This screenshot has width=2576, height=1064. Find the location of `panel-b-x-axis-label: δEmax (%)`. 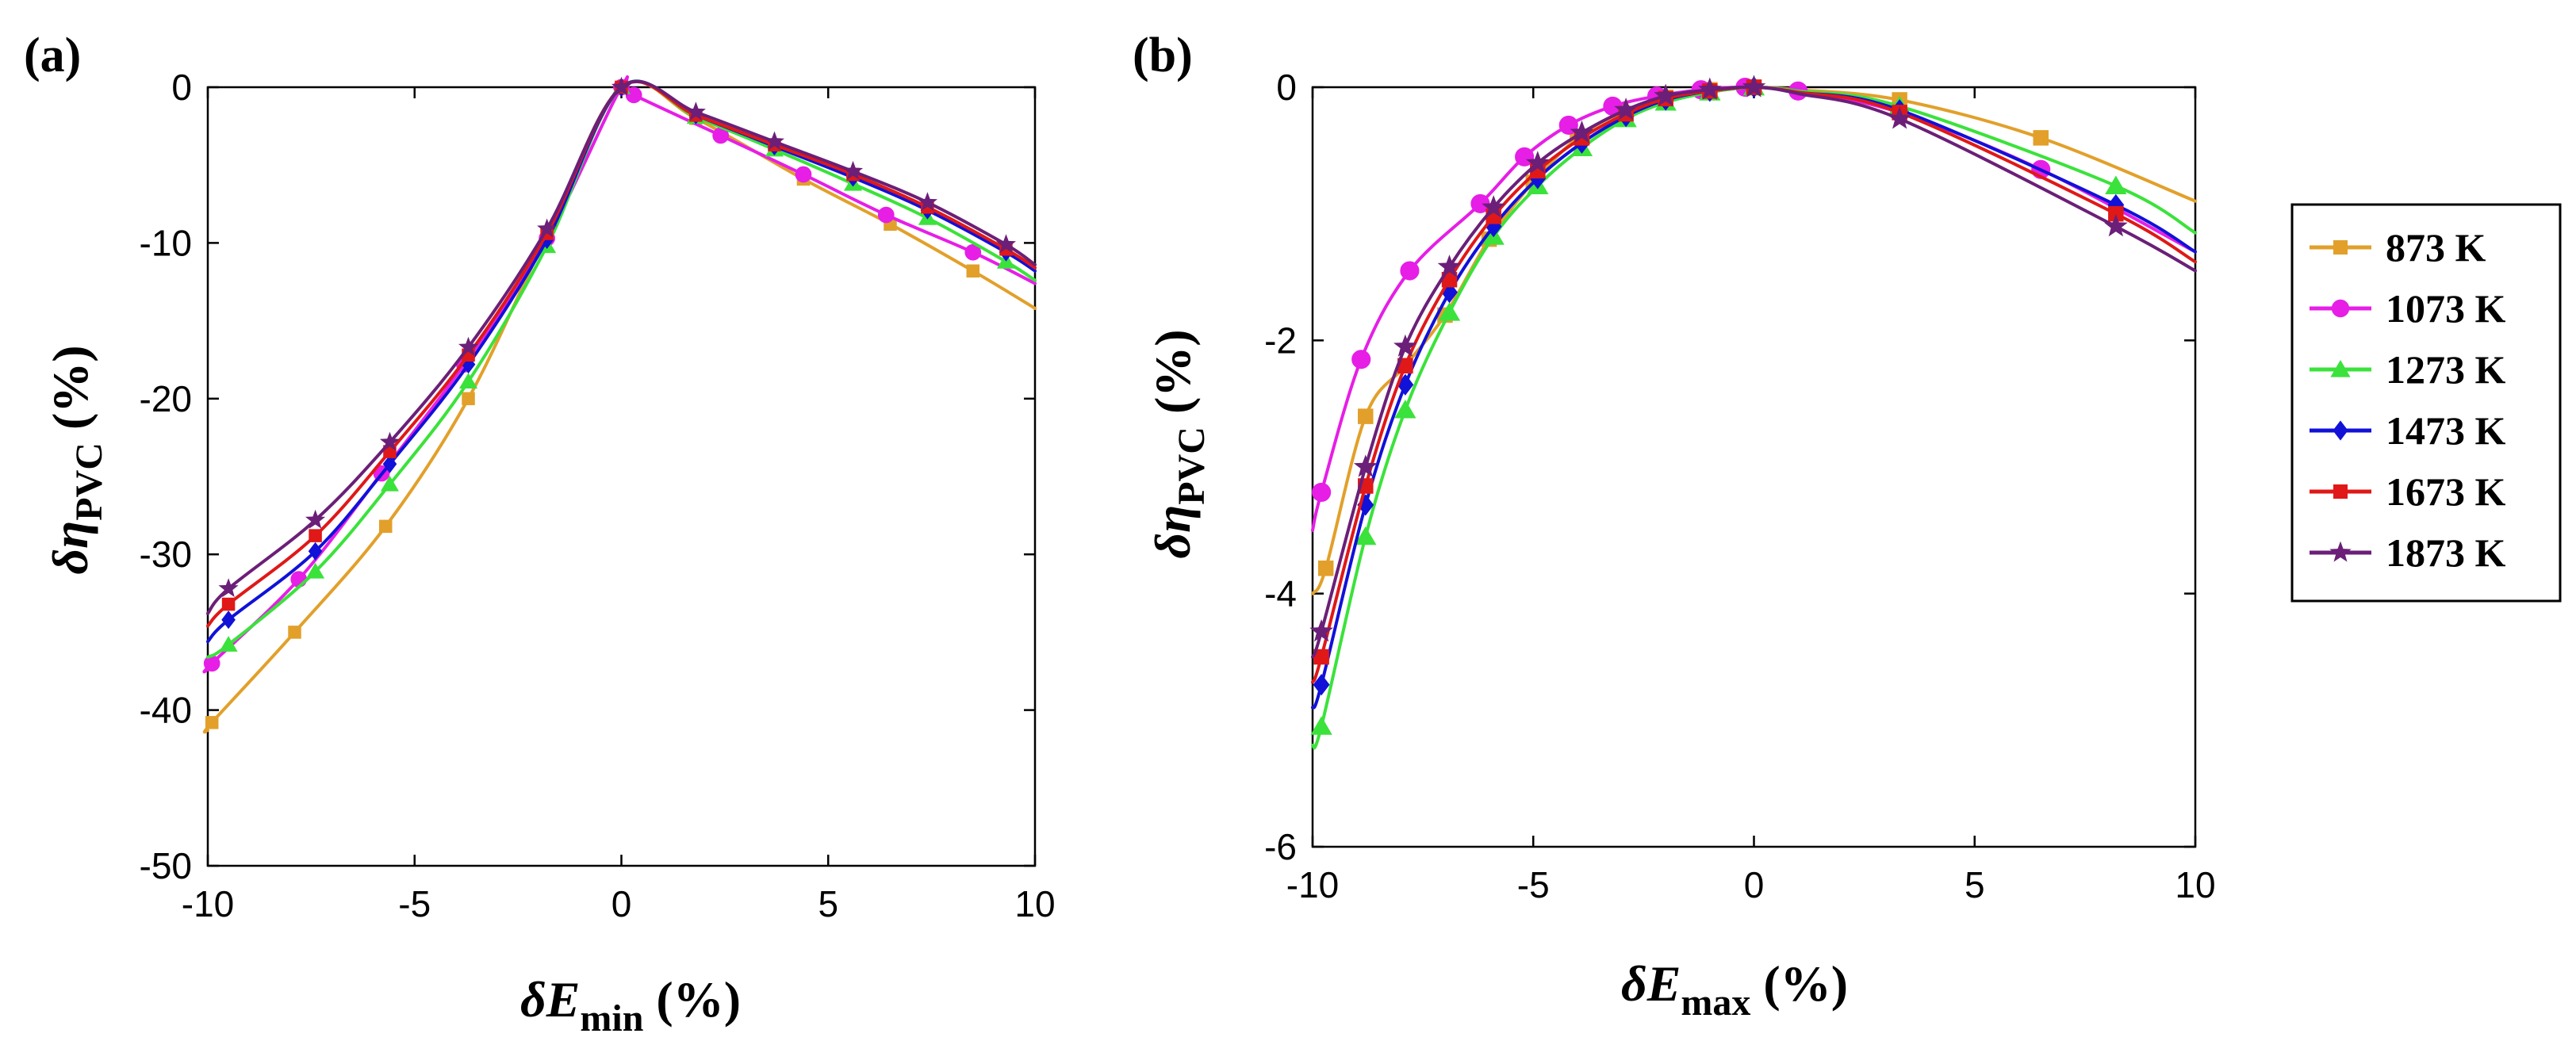

panel-b-x-axis-label: δEmax (%) is located at coordinates (1735, 989).